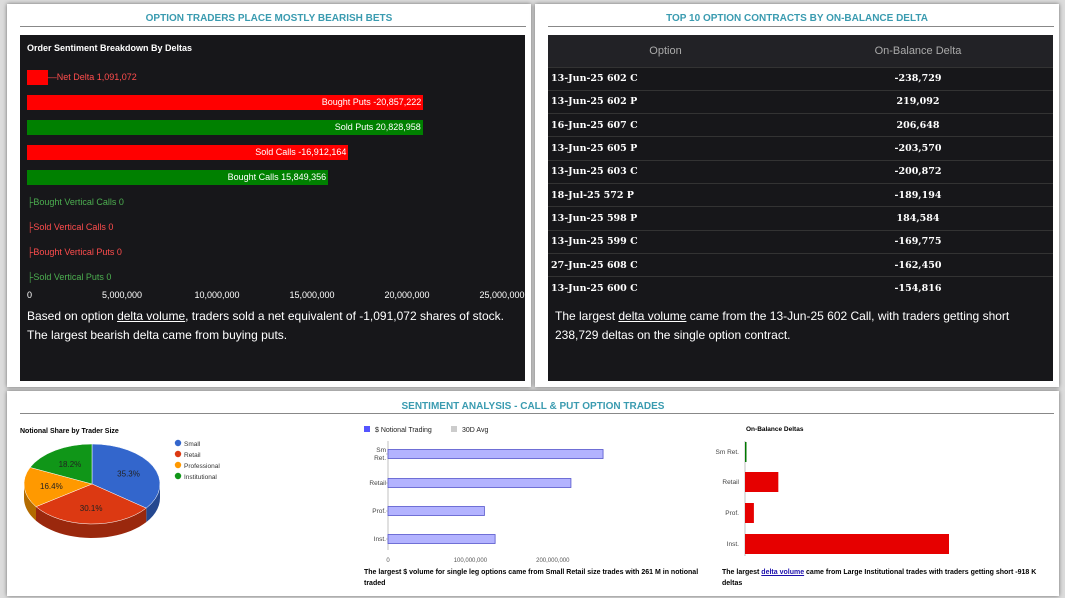 This screenshot has width=1065, height=598. I want to click on table-row: 16-Jun-25 607 C 206,648, so click(800, 125).